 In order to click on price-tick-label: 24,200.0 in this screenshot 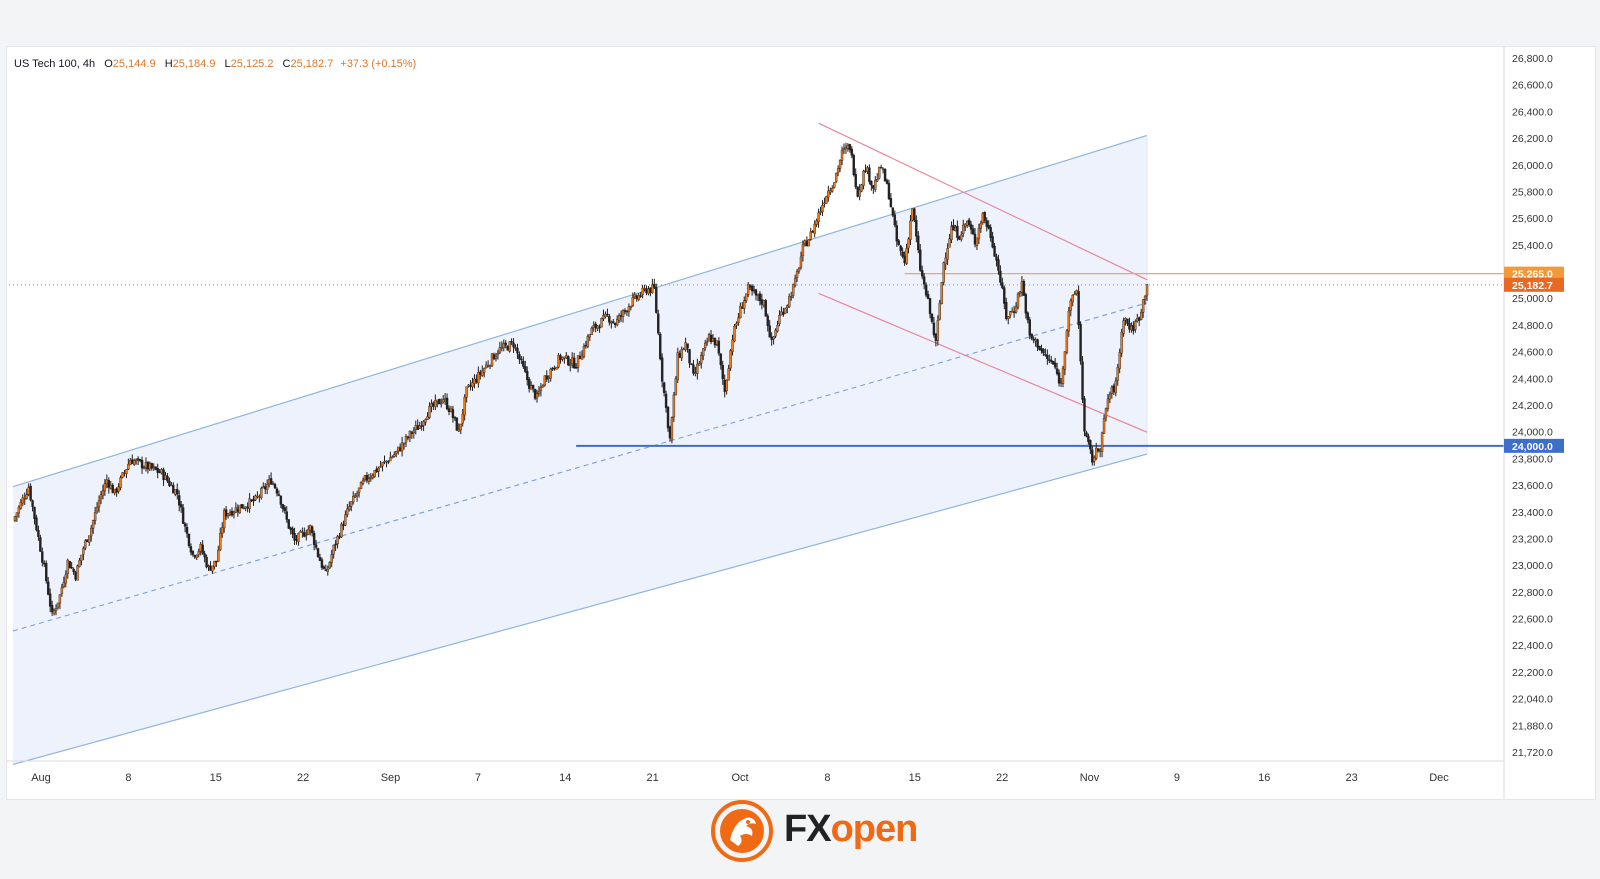, I will do `click(1532, 406)`.